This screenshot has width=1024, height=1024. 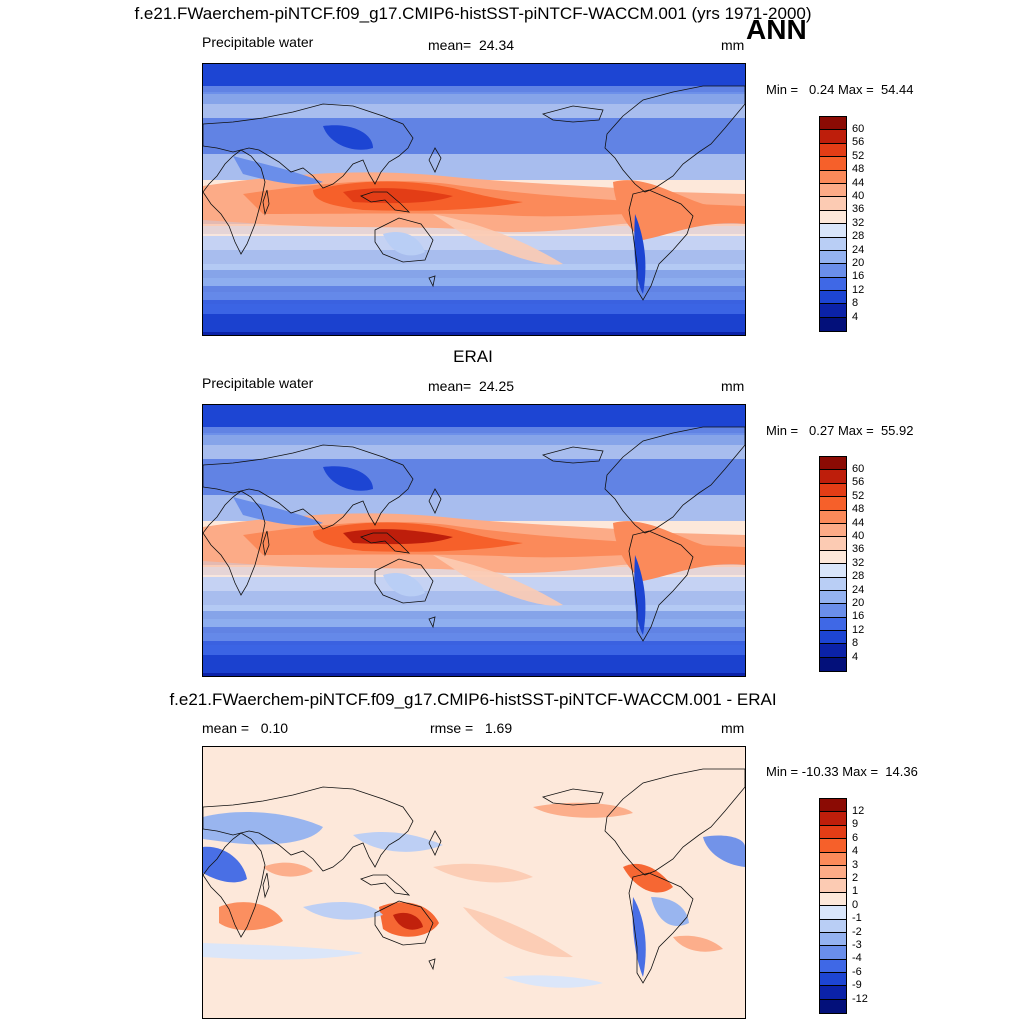 I want to click on colorbar-tick-label: -4, so click(x=857, y=958).